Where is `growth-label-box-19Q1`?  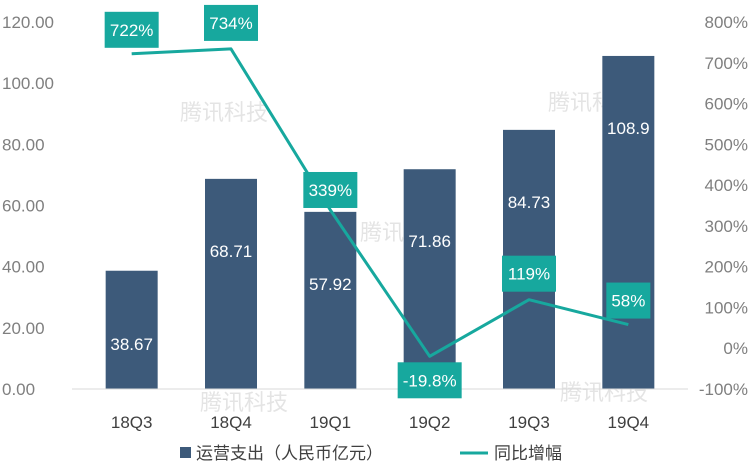
growth-label-box-19Q1 is located at coordinates (330, 189).